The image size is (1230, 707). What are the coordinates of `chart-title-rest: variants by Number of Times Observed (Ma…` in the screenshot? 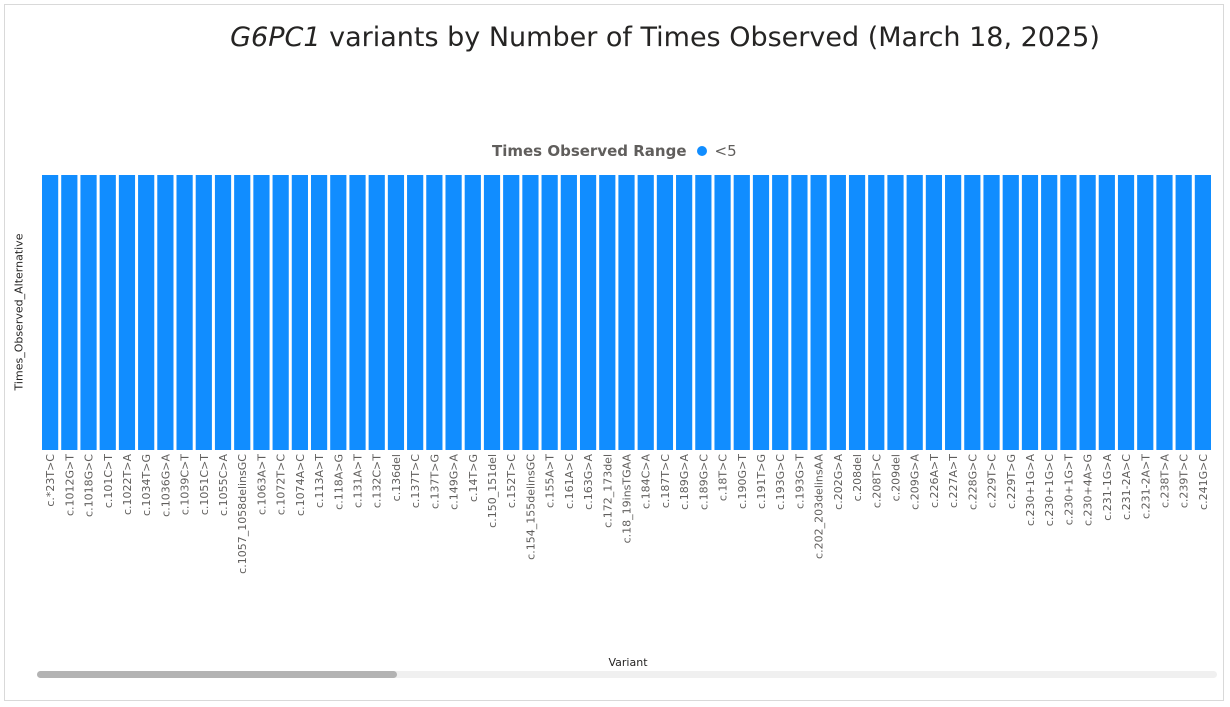 It's located at (710, 37).